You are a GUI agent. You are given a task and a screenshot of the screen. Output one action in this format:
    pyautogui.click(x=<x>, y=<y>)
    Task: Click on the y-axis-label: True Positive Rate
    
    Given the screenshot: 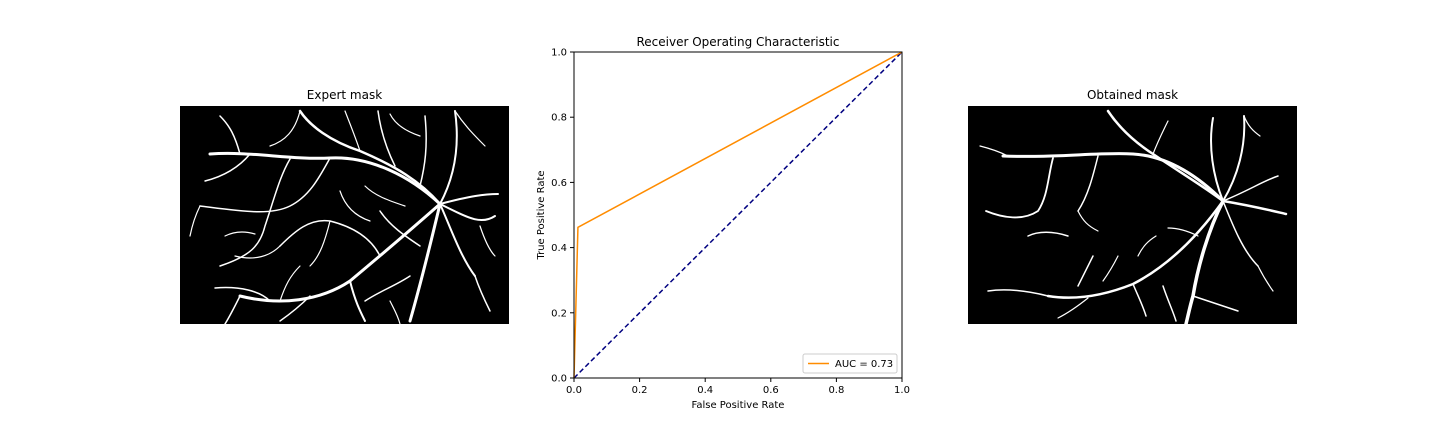 What is the action you would take?
    pyautogui.click(x=541, y=215)
    